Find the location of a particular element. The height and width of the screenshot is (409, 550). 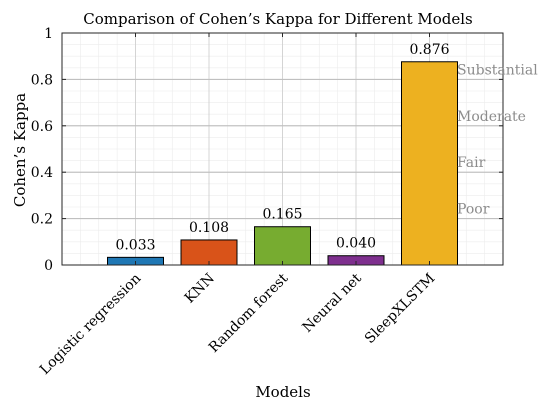

annotation-label: Moderate is located at coordinates (491, 117).